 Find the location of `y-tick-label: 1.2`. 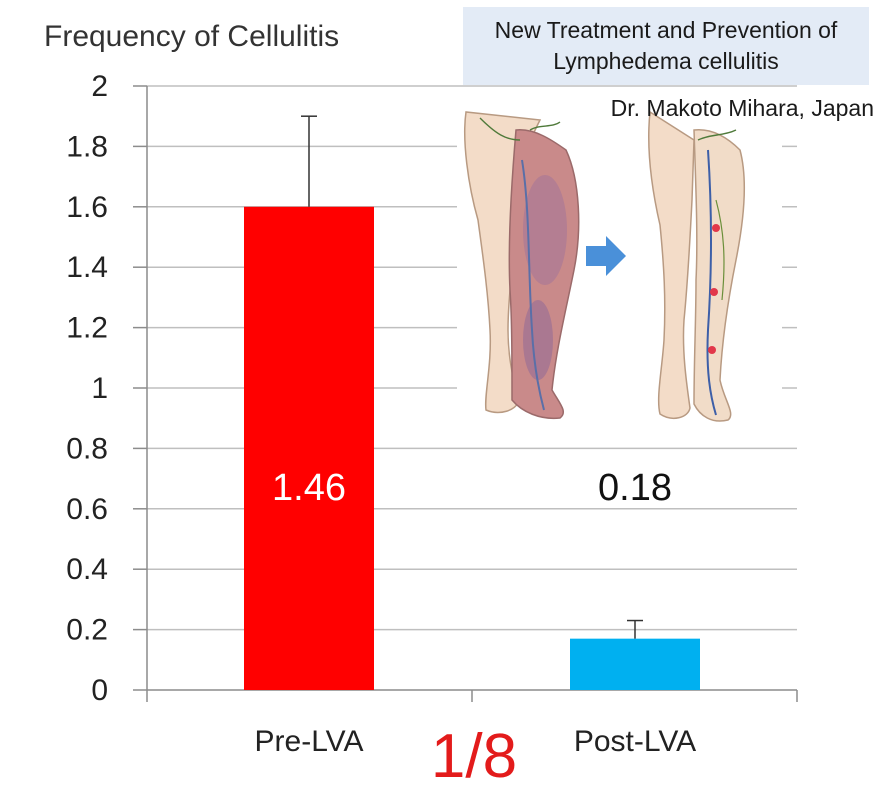

y-tick-label: 1.2 is located at coordinates (87, 328).